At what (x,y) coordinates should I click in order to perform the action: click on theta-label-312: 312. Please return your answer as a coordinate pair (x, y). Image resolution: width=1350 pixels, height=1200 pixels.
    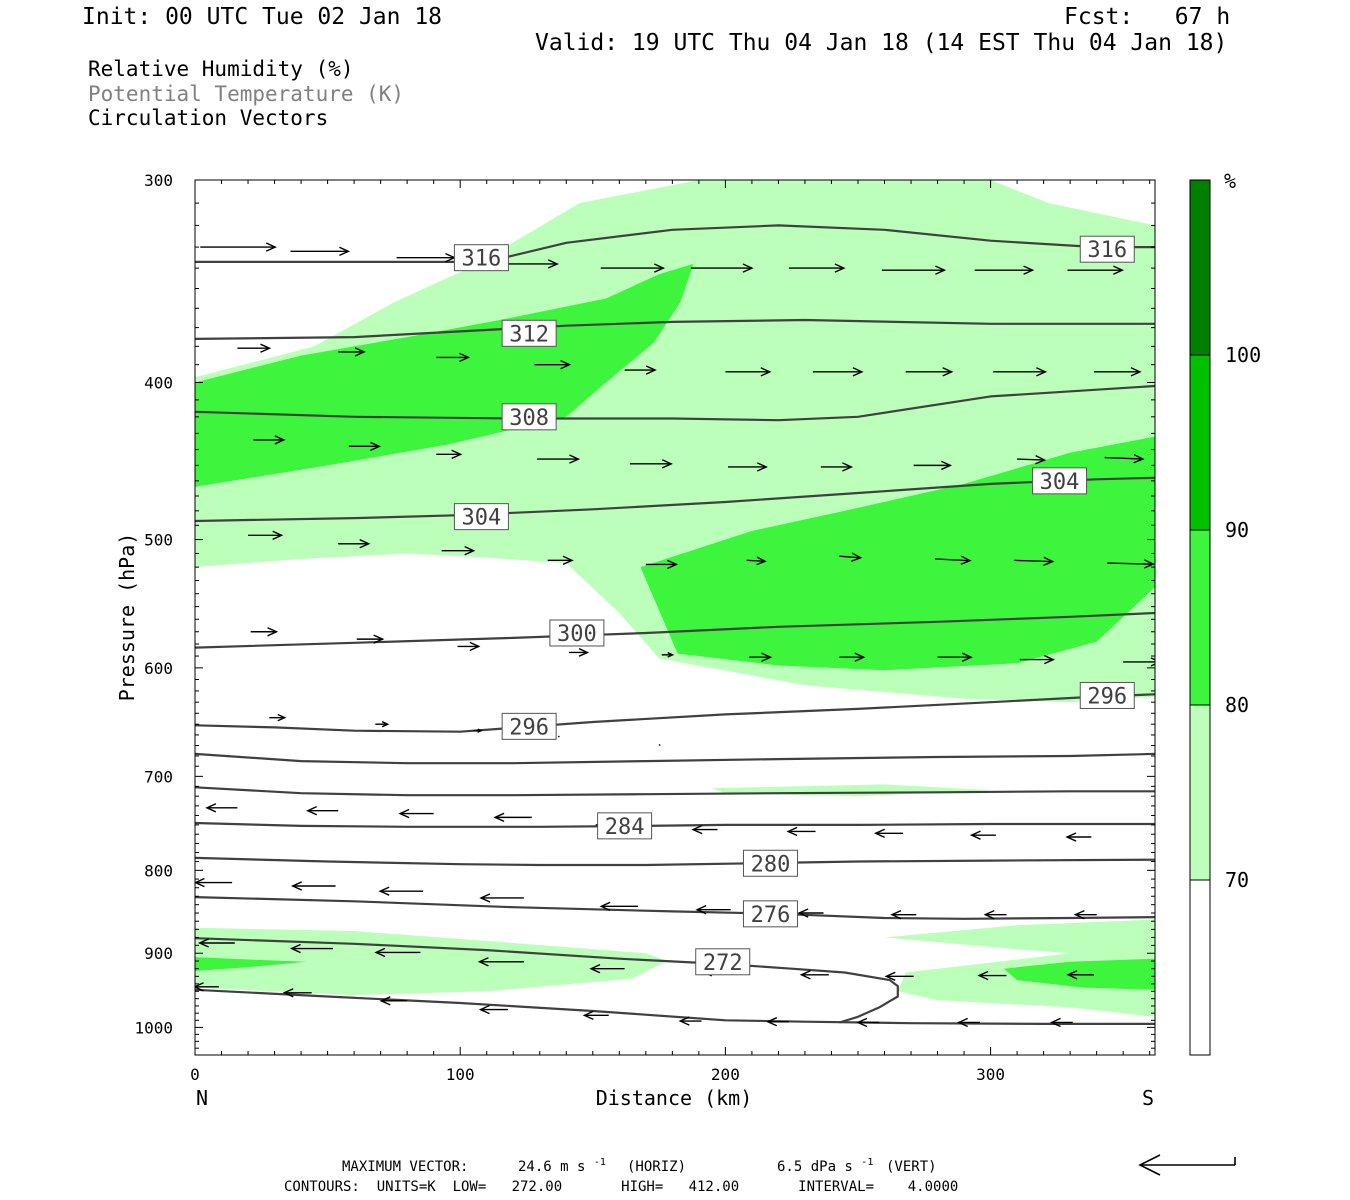
    Looking at the image, I should click on (529, 334).